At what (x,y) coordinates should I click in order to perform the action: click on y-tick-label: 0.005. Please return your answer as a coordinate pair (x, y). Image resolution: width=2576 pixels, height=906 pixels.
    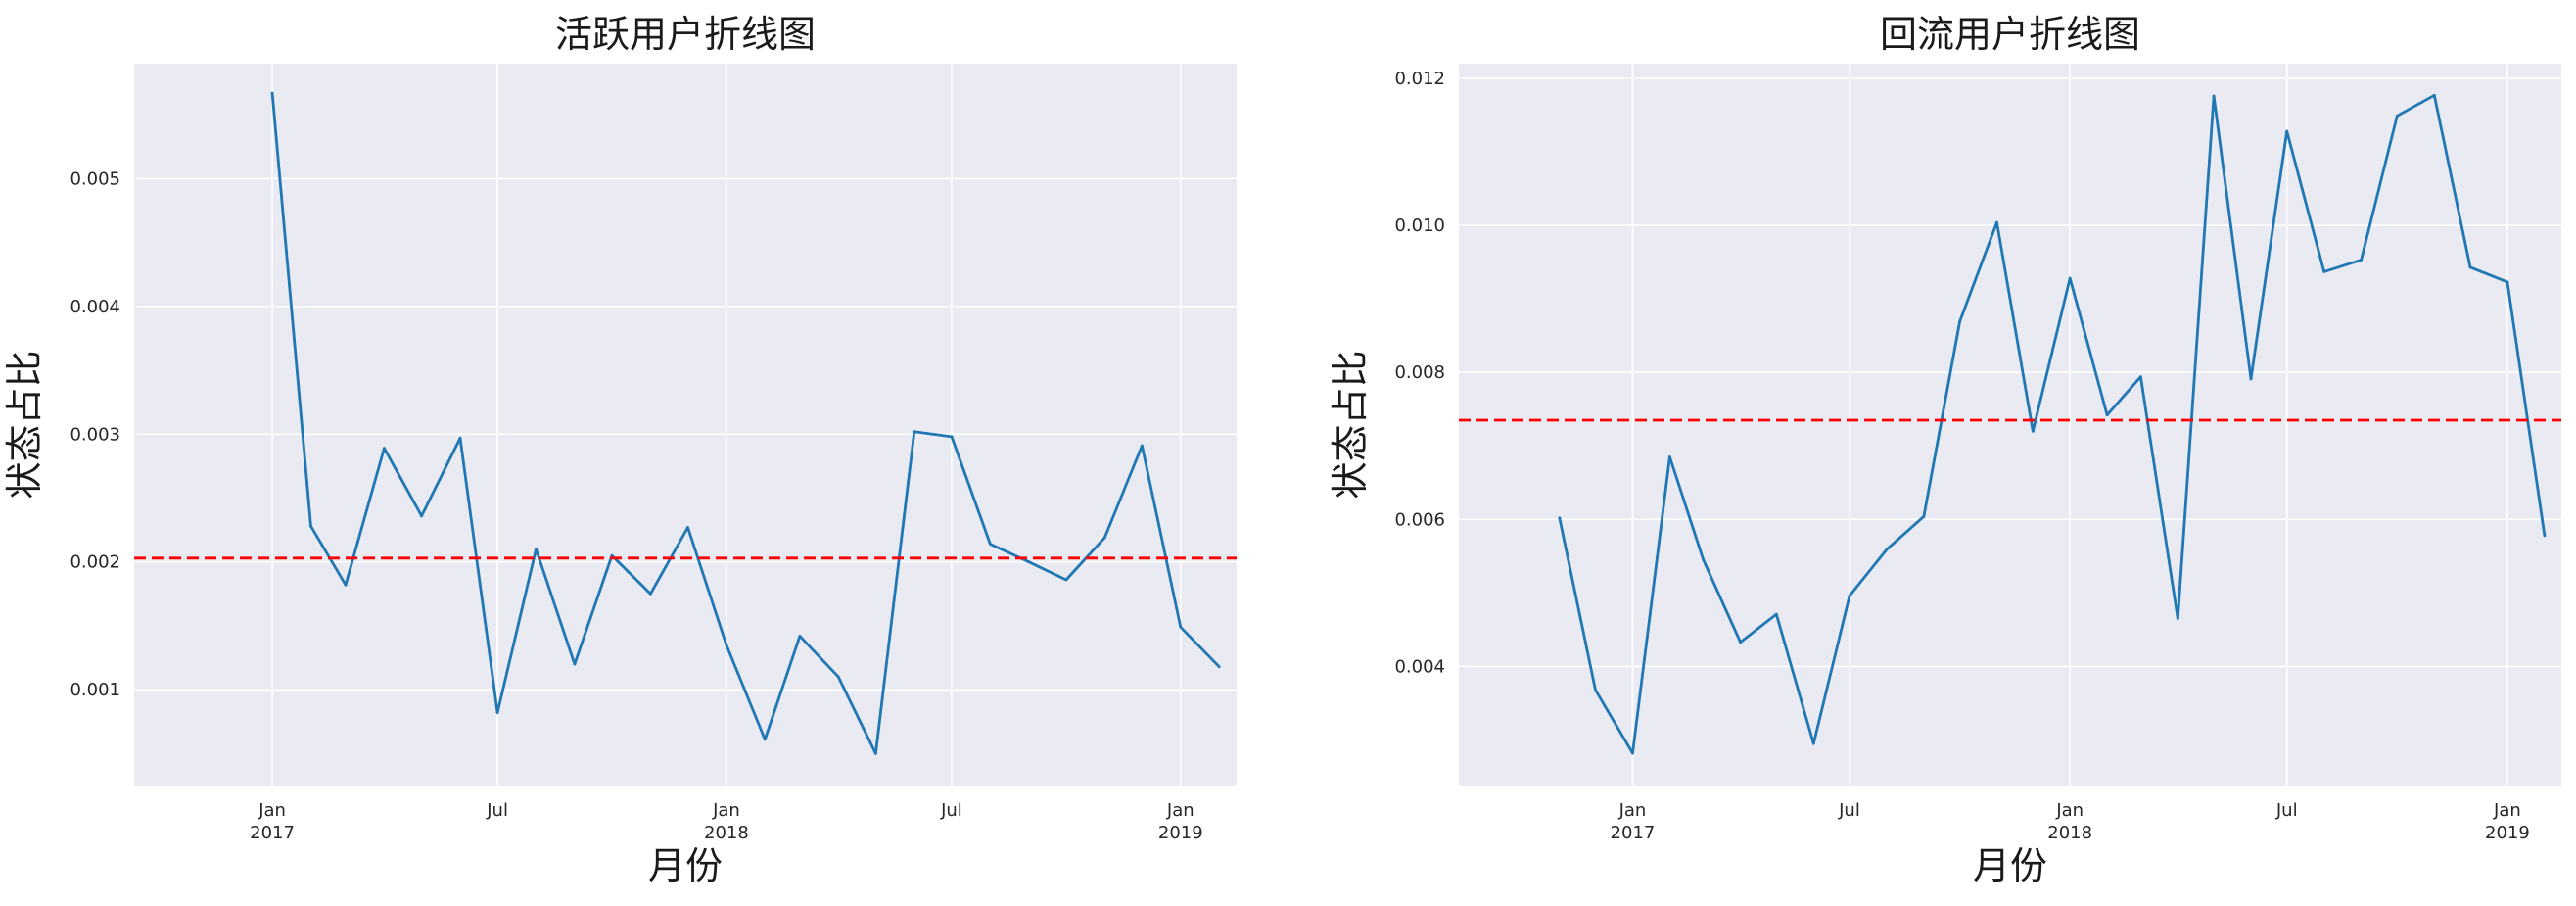
    Looking at the image, I should click on (95, 178).